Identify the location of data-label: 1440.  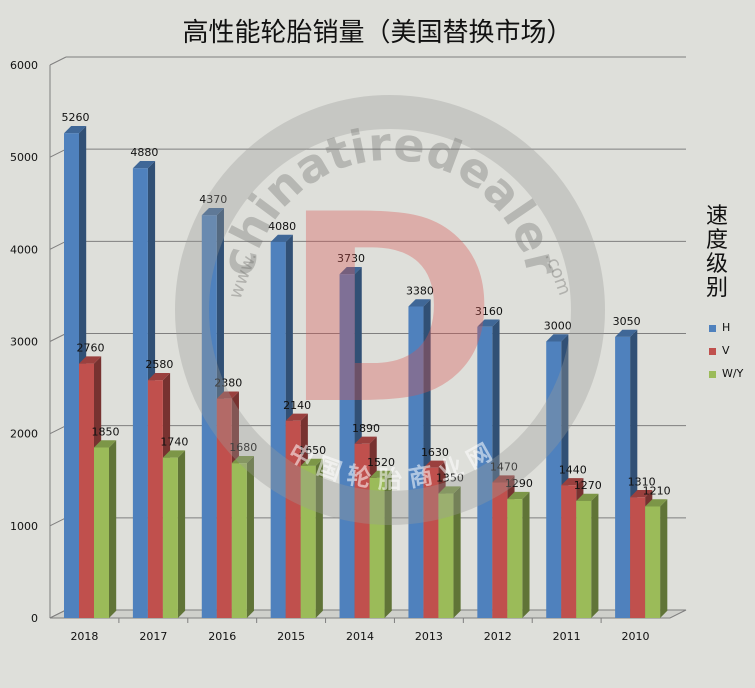
(573, 469).